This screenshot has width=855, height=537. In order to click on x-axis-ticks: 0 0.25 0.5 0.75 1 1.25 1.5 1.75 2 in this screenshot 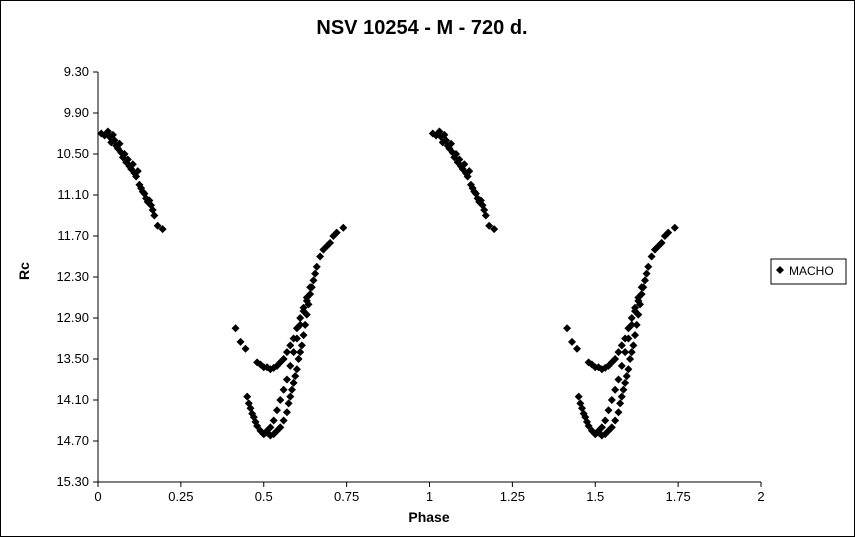, I will do `click(429, 493)`.